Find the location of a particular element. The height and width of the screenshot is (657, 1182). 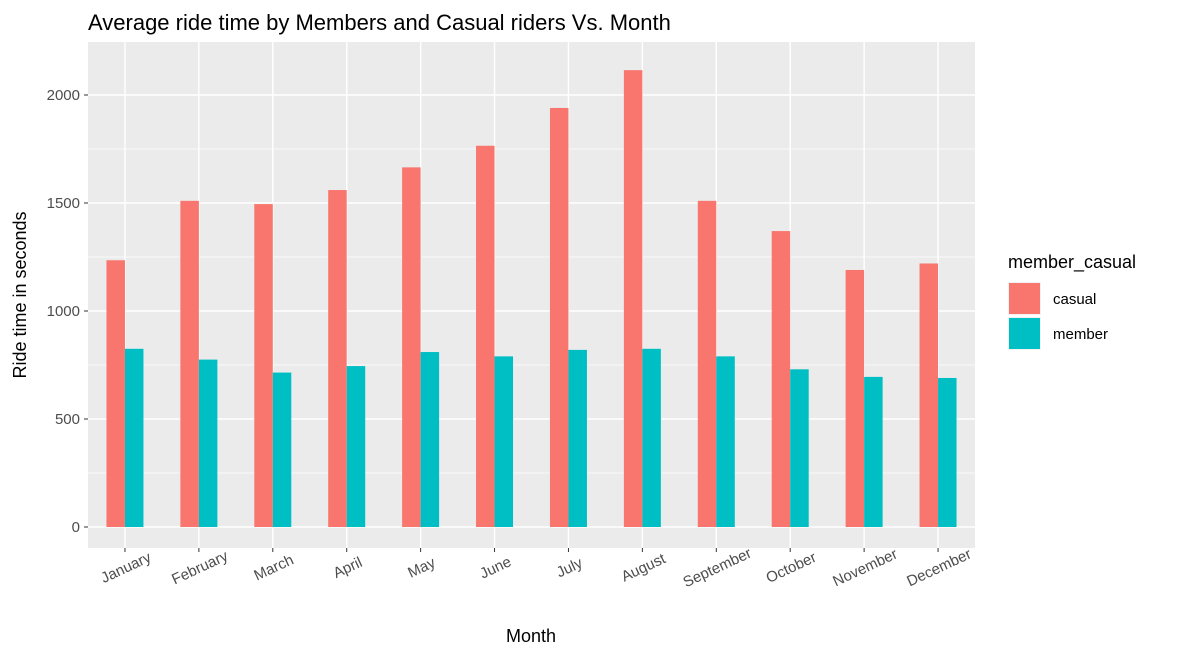

y-tick-label: 1000 is located at coordinates (63, 311).